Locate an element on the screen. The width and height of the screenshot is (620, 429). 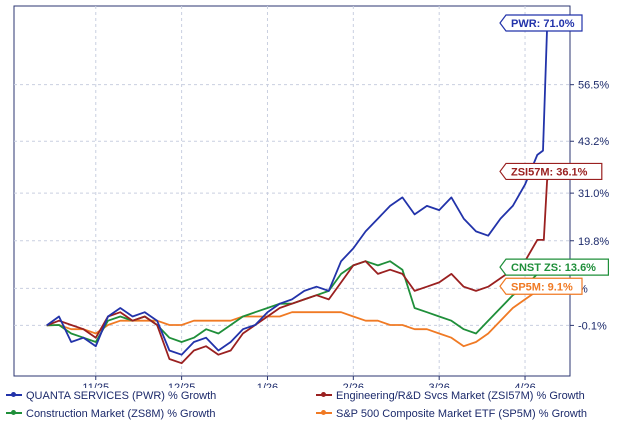
series-badge-0: PWR: 71.0% is located at coordinates (541, 23).